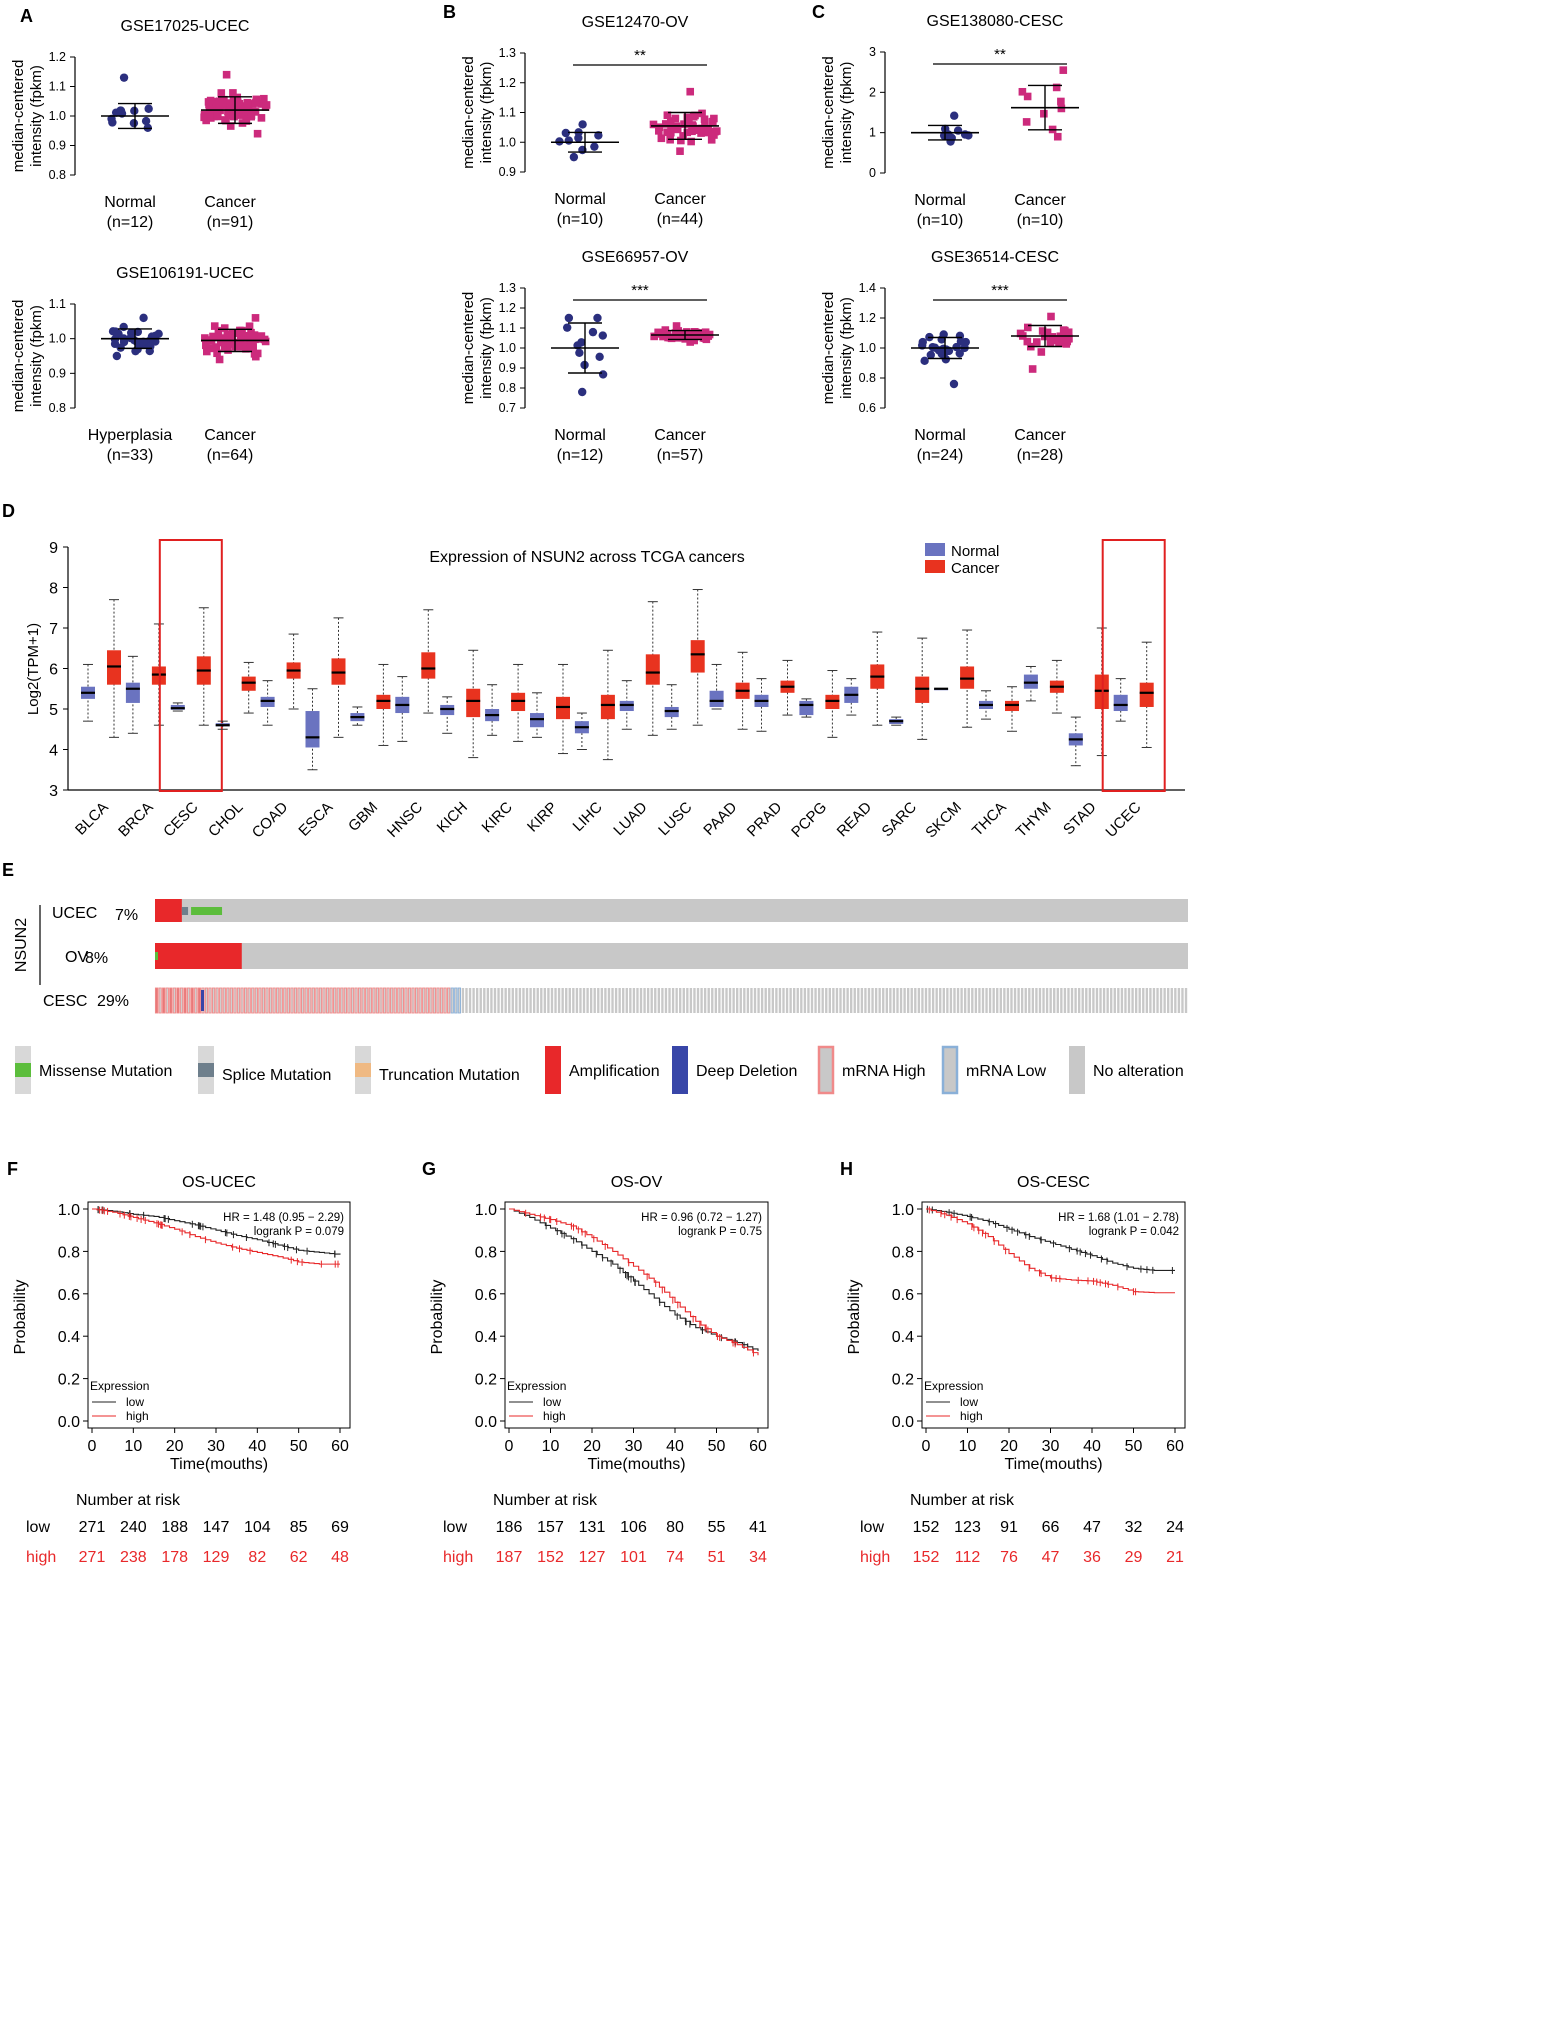 This screenshot has height=2043, width=1554. What do you see at coordinates (1123, 820) in the screenshot?
I see `x-tick-label: UCEC` at bounding box center [1123, 820].